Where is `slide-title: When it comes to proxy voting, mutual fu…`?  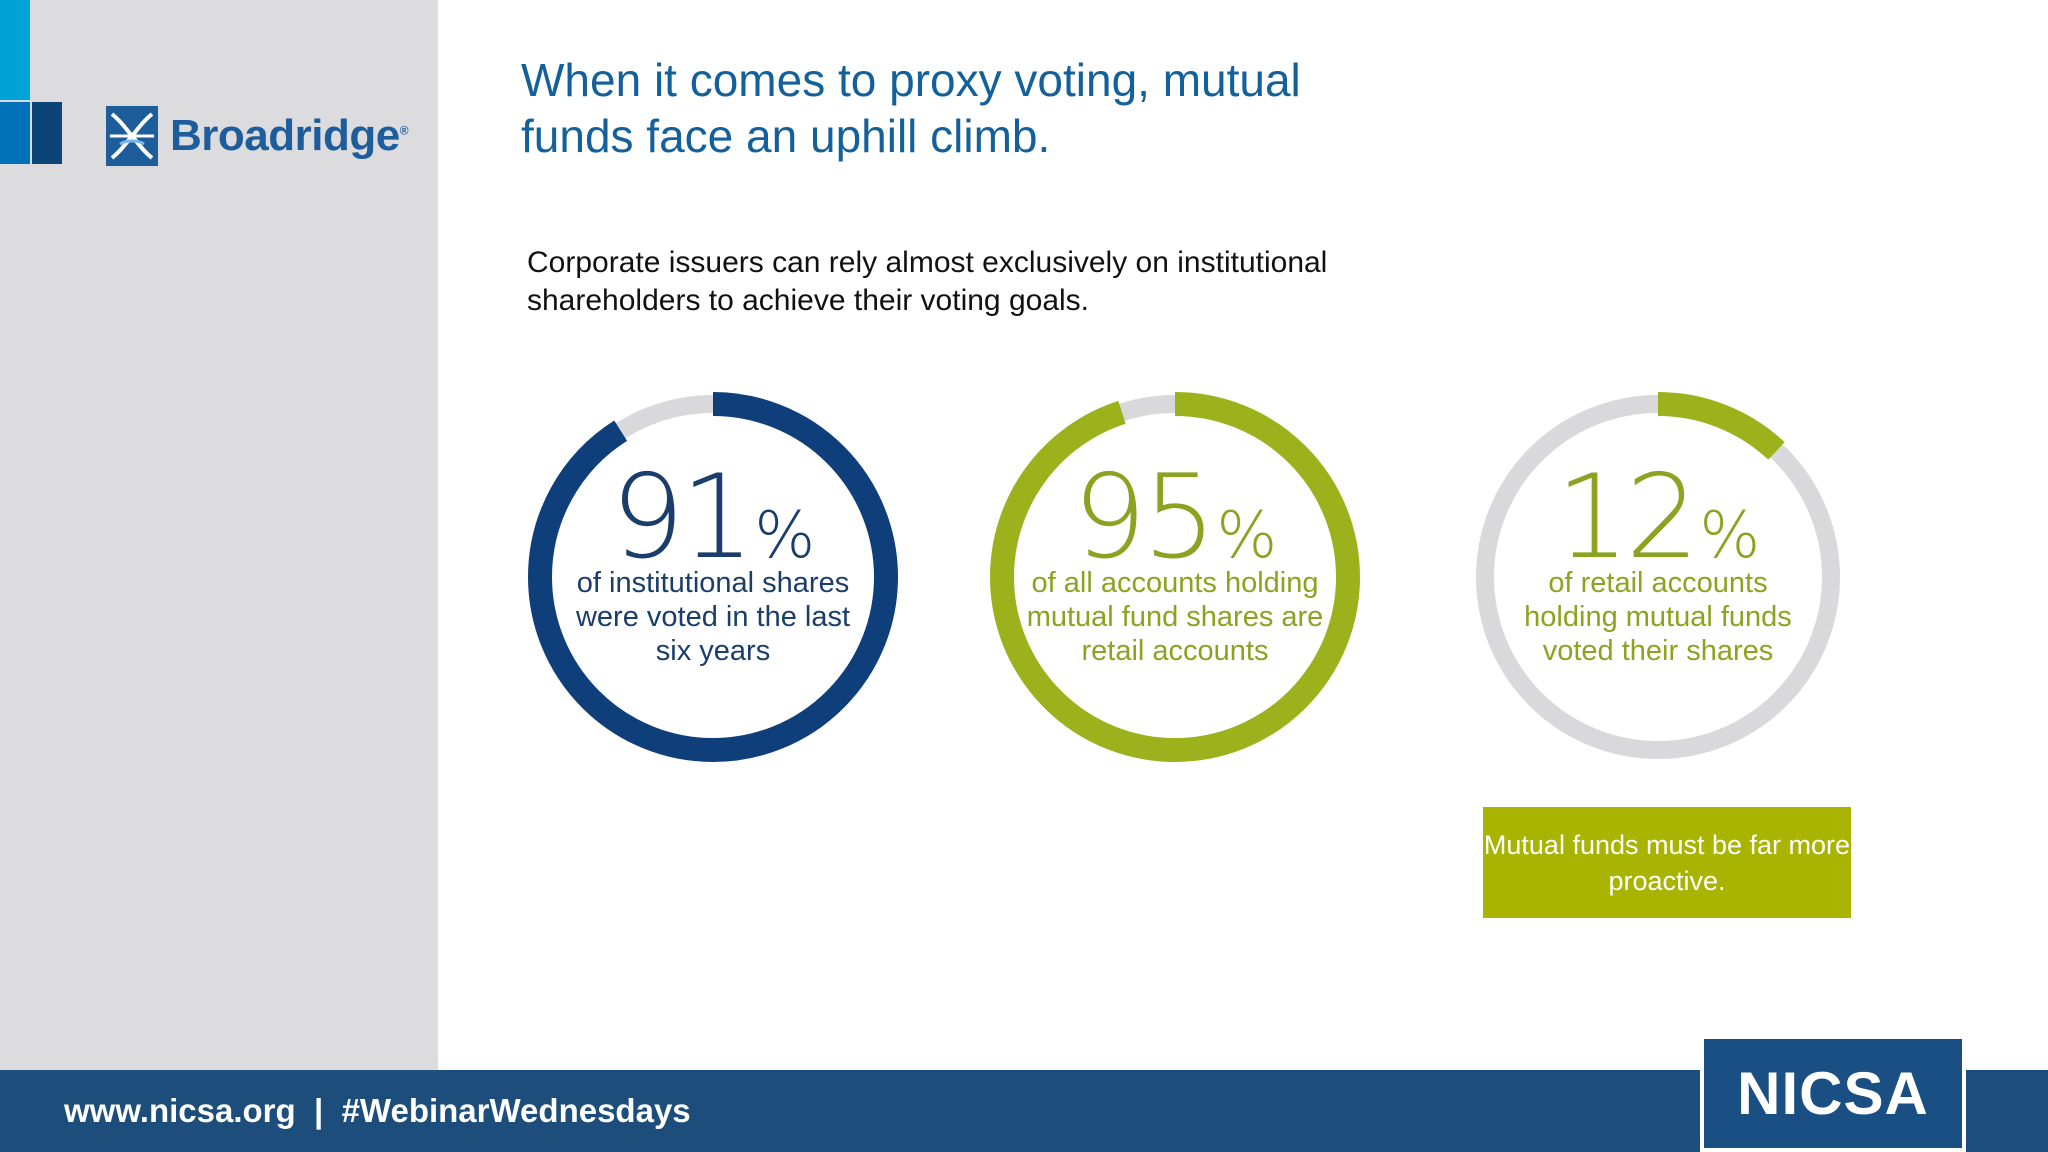 slide-title: When it comes to proxy voting, mutual fu… is located at coordinates (911, 108).